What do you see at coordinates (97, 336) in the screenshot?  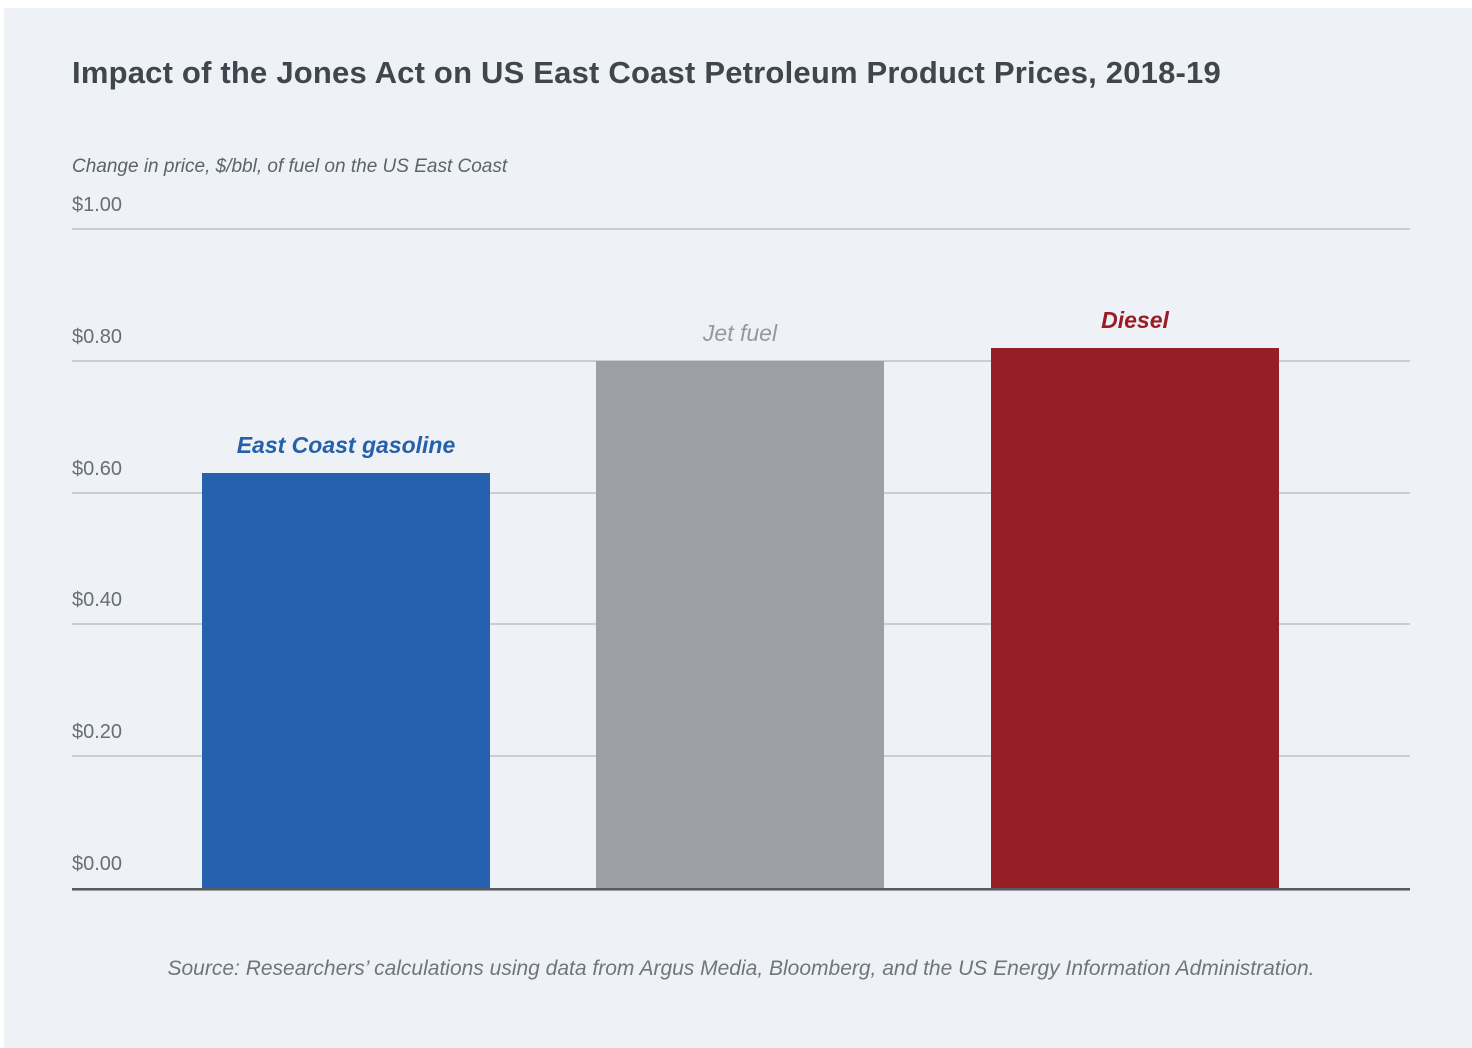 I see `y-tick-label: $0.80` at bounding box center [97, 336].